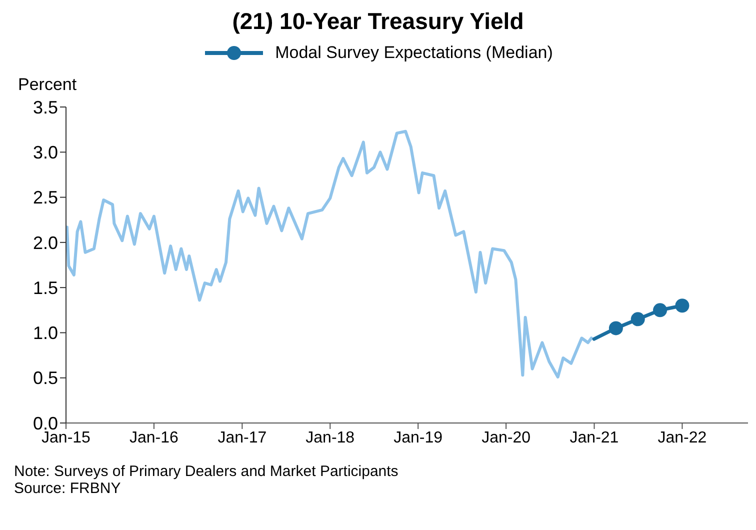 This screenshot has height=530, width=756. What do you see at coordinates (45, 107) in the screenshot?
I see `y-tick-label: 3.5` at bounding box center [45, 107].